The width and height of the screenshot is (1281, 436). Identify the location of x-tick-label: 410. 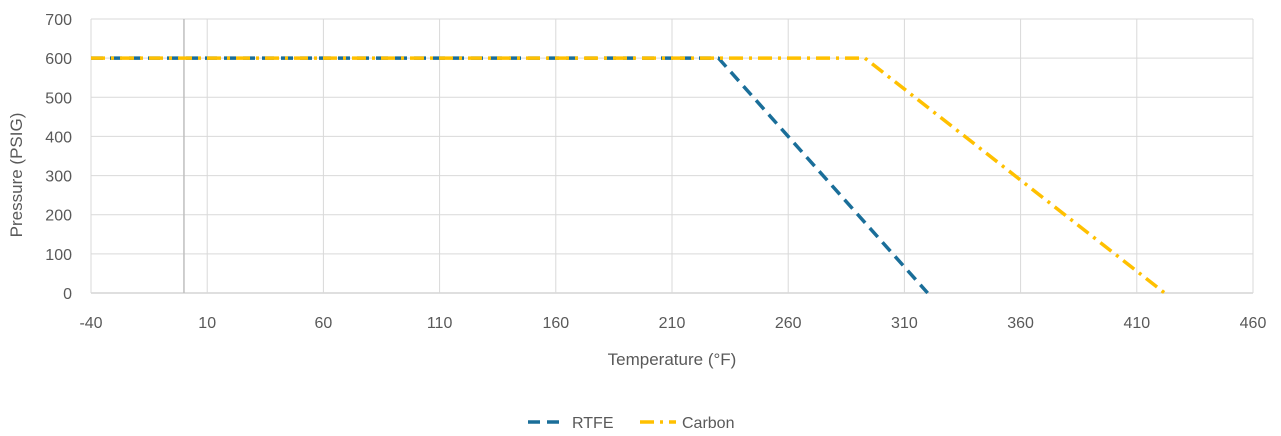
(1136, 323).